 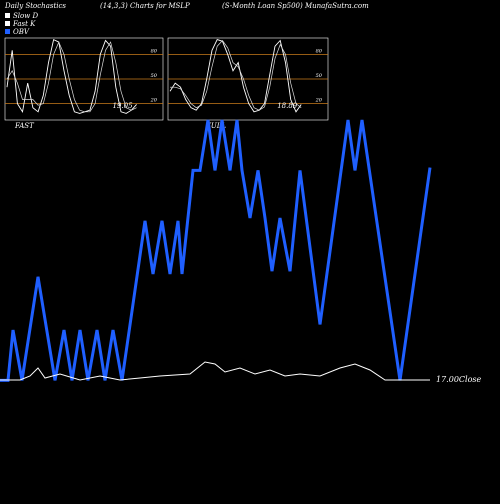 I want to click on legend-label: Slow D, so click(x=25, y=16).